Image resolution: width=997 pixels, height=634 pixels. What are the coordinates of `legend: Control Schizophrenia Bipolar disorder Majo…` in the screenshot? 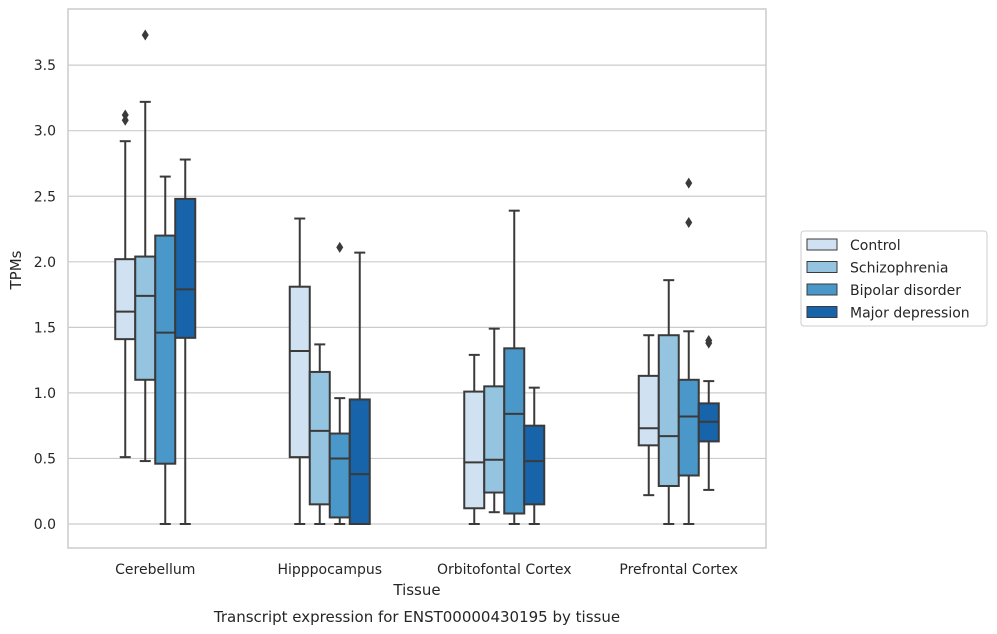 It's located at (894, 278).